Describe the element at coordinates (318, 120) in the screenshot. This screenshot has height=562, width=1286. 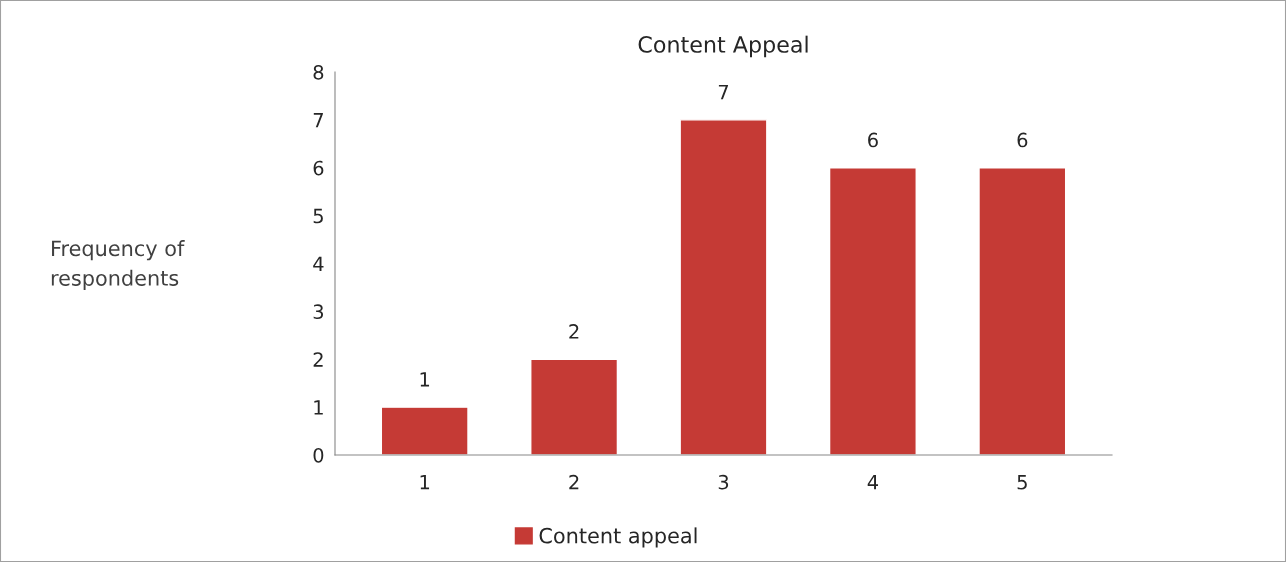
I see `y-tick-label: 7` at that location.